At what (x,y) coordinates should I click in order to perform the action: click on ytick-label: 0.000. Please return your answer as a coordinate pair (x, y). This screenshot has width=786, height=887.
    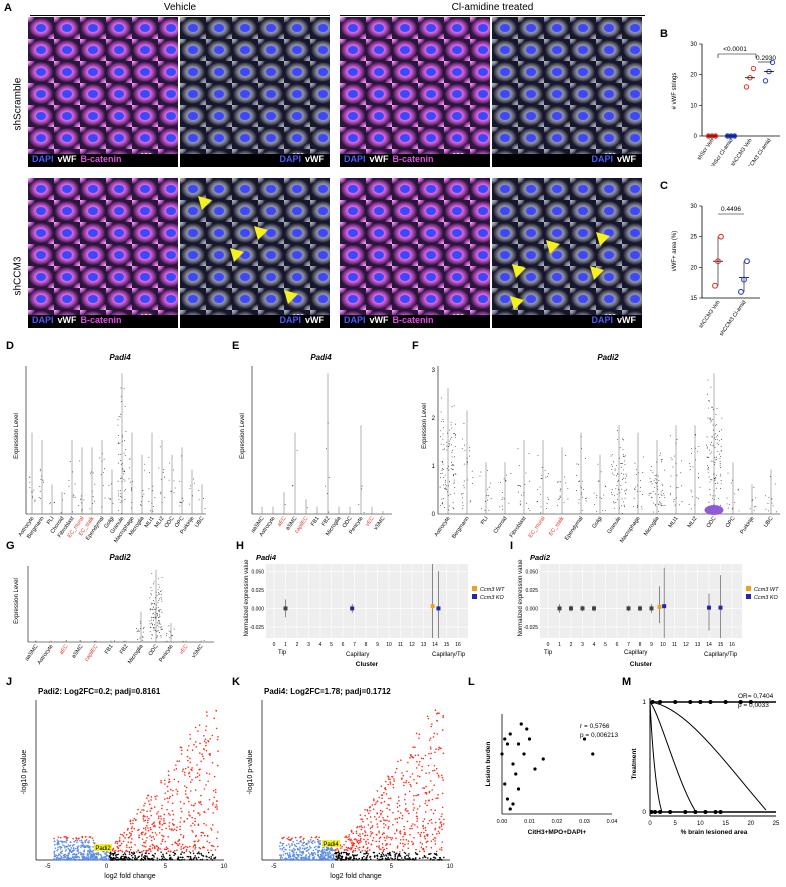
    Looking at the image, I should click on (257, 609).